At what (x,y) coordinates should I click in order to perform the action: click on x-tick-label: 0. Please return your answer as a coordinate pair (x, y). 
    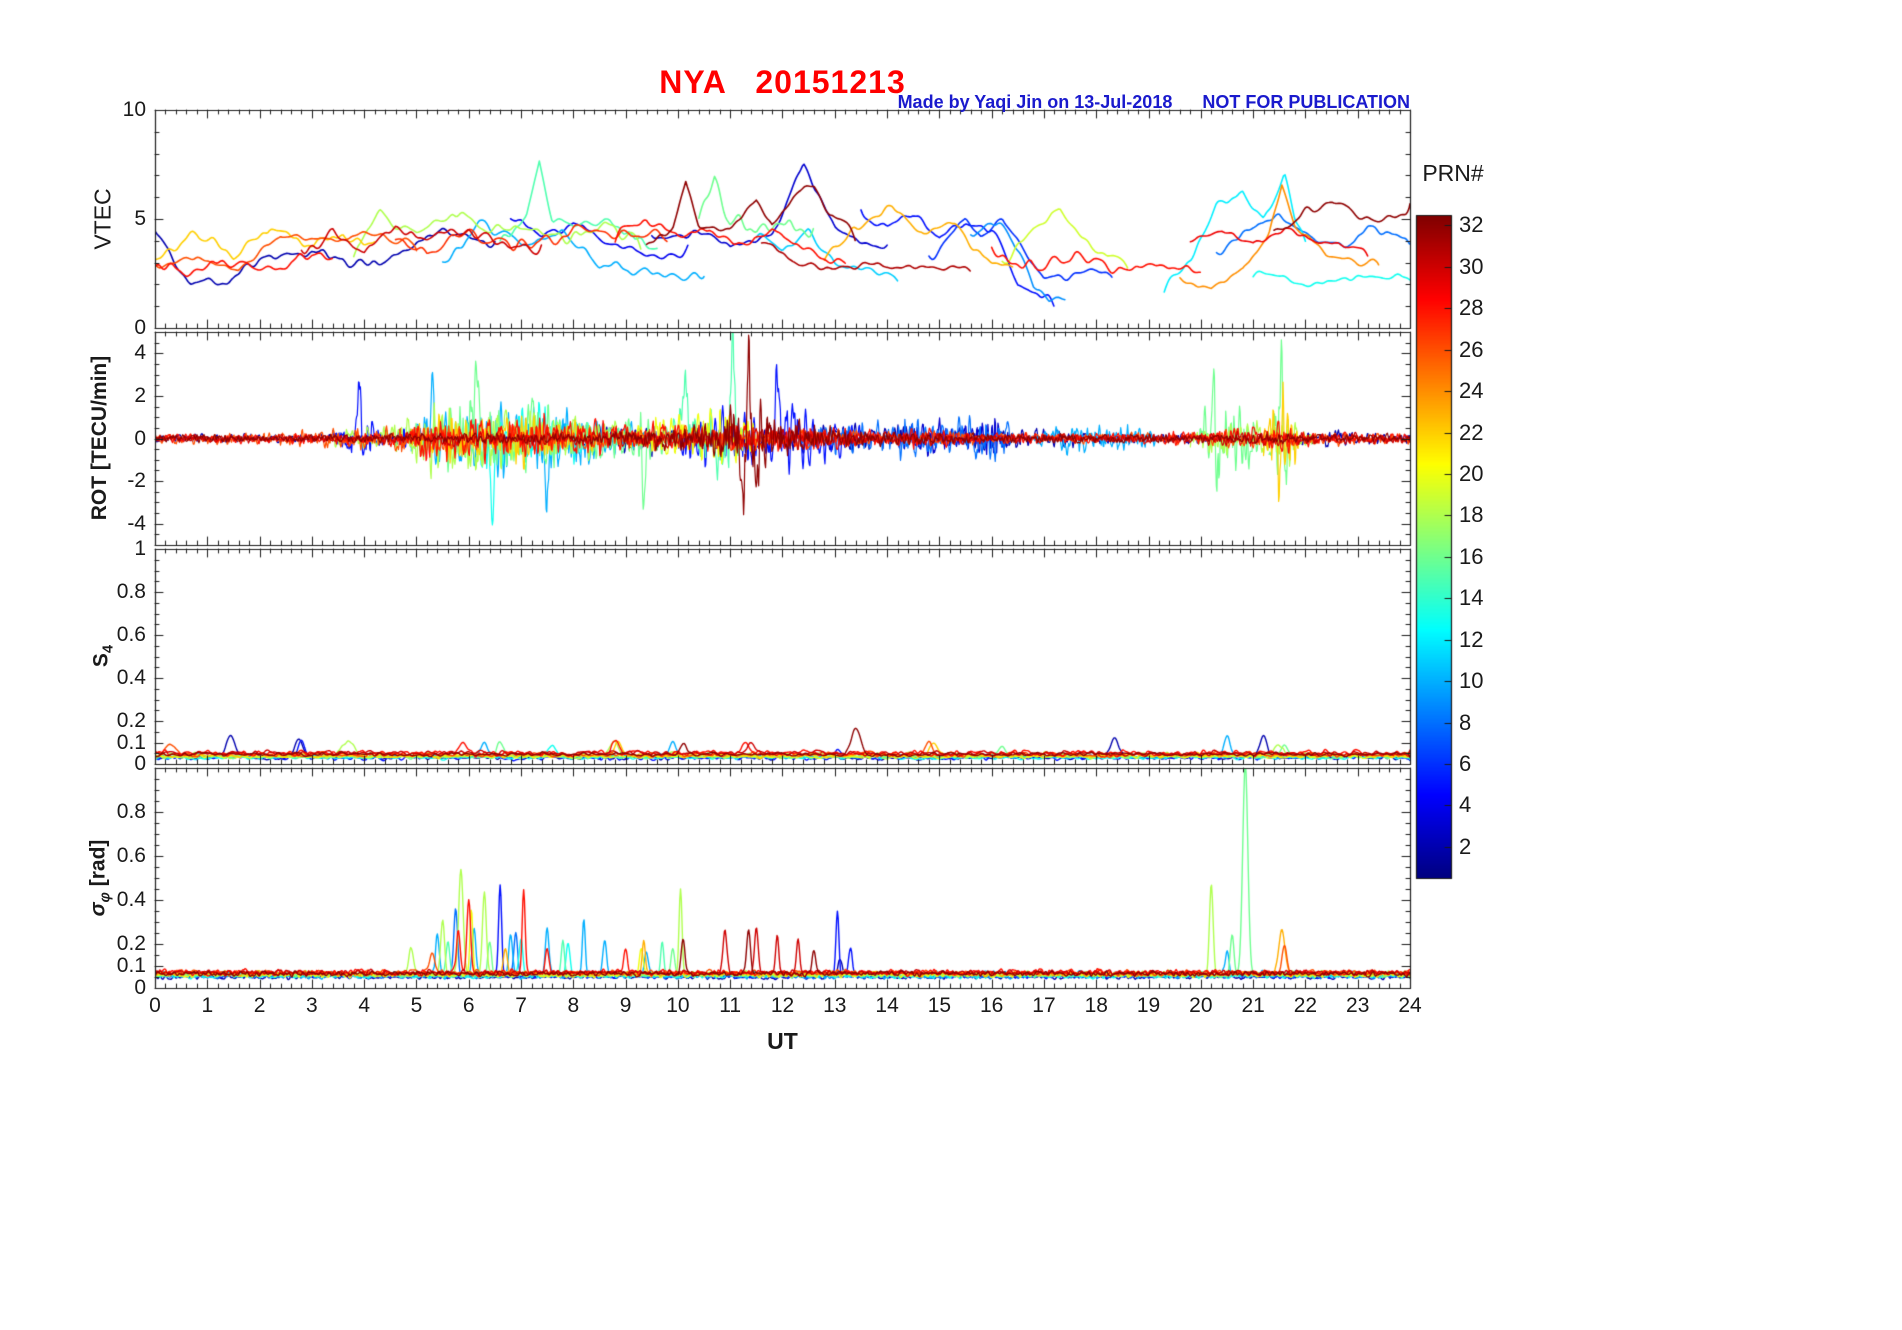
    Looking at the image, I should click on (155, 1005).